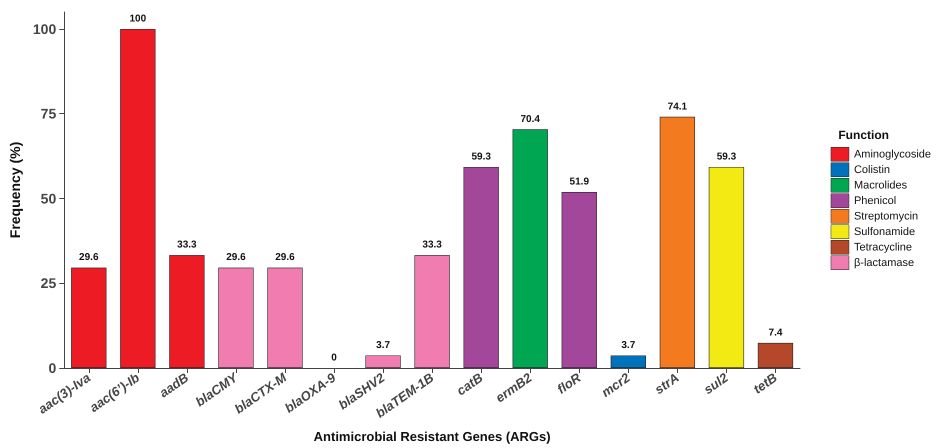  What do you see at coordinates (580, 182) in the screenshot?
I see `data-label: 51.9` at bounding box center [580, 182].